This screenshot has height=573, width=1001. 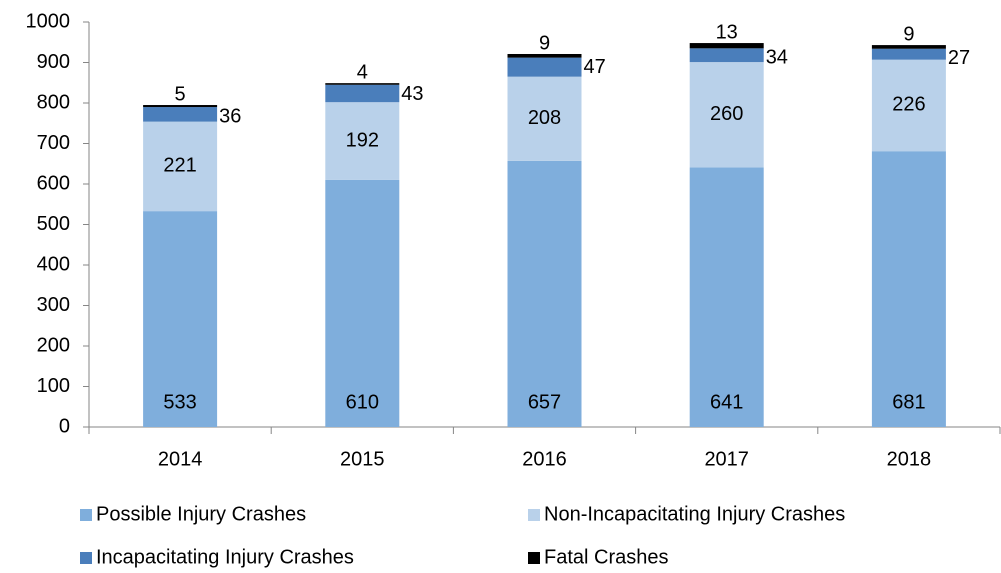 What do you see at coordinates (48, 21) in the screenshot?
I see `y-tick-label: 1000` at bounding box center [48, 21].